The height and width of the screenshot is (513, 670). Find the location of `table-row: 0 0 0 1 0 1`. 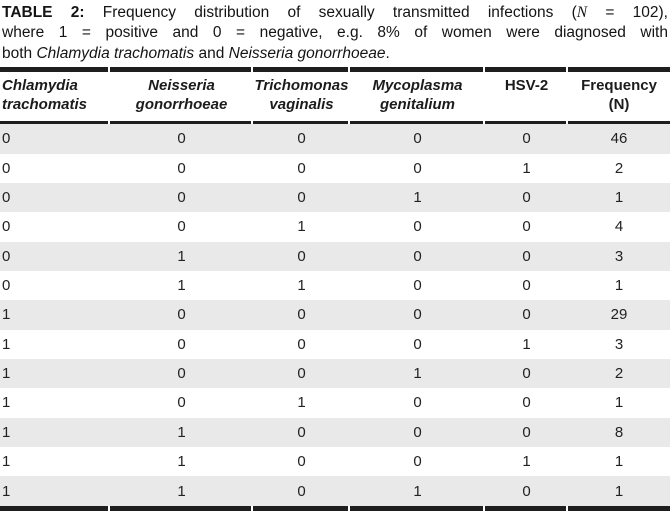

table-row: 0 0 0 1 0 1 is located at coordinates (335, 197).